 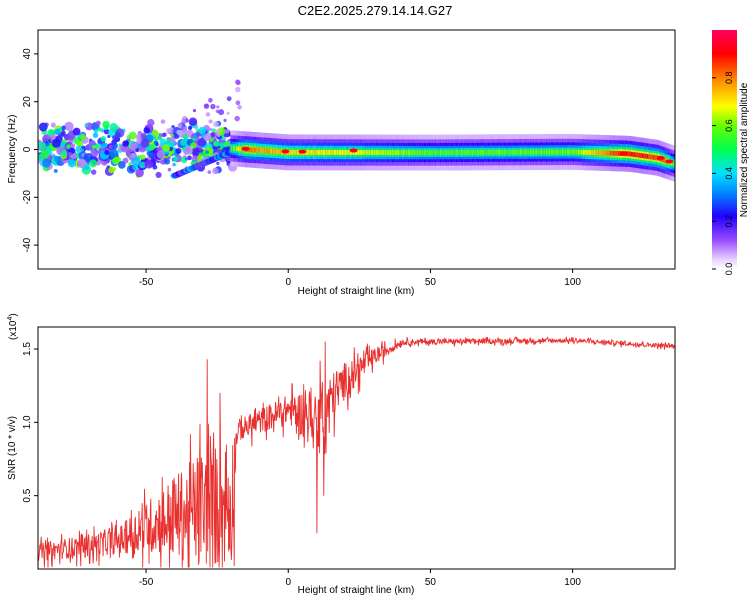 What do you see at coordinates (13, 326) in the screenshot?
I see `snr-multiplier: (x104)` at bounding box center [13, 326].